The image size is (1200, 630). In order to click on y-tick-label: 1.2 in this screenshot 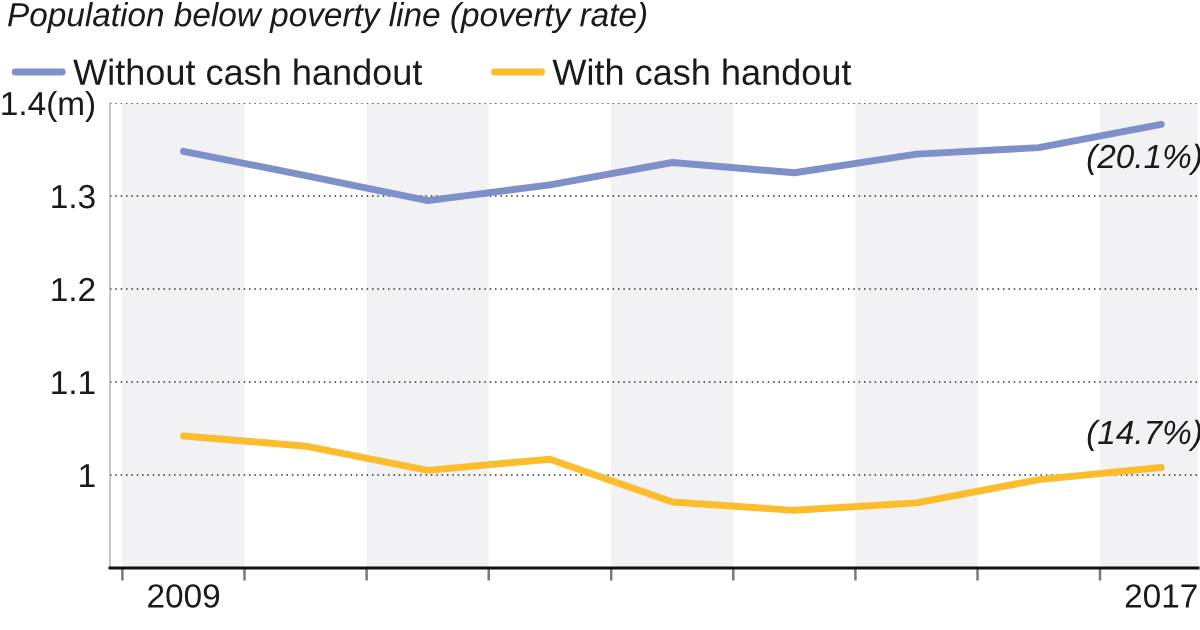, I will do `click(73, 289)`.